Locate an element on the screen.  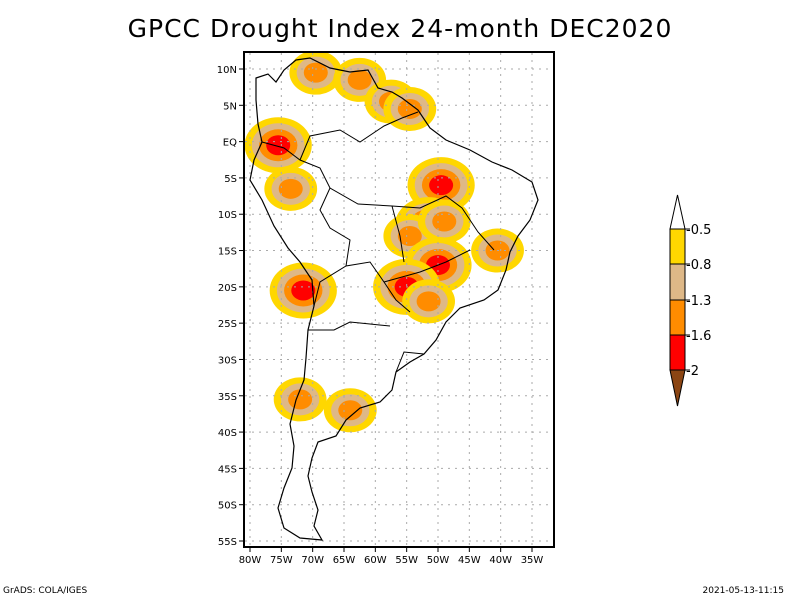
lat-tick-label: EQ is located at coordinates (230, 143).